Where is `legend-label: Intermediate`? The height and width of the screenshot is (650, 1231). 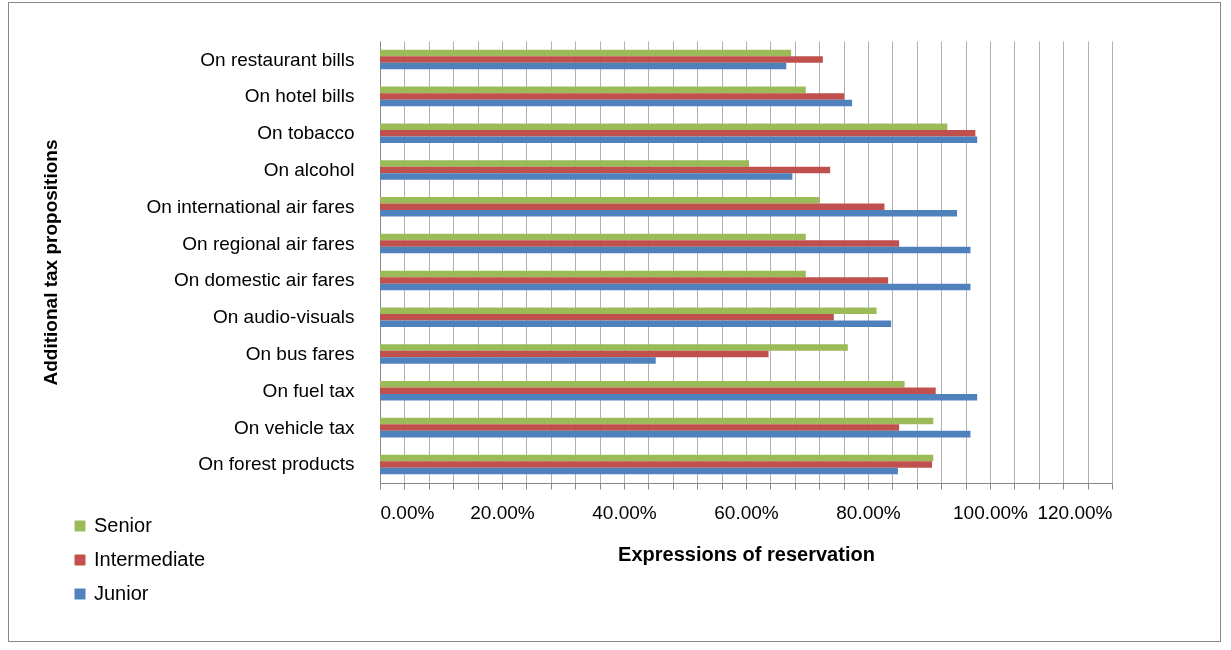 legend-label: Intermediate is located at coordinates (150, 559).